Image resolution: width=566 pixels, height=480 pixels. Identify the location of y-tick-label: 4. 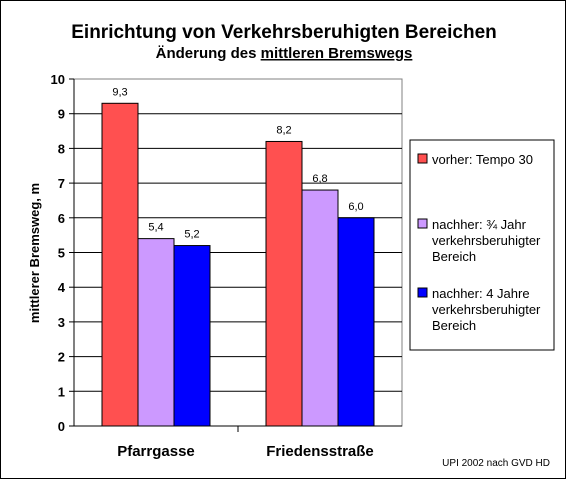
(62, 287).